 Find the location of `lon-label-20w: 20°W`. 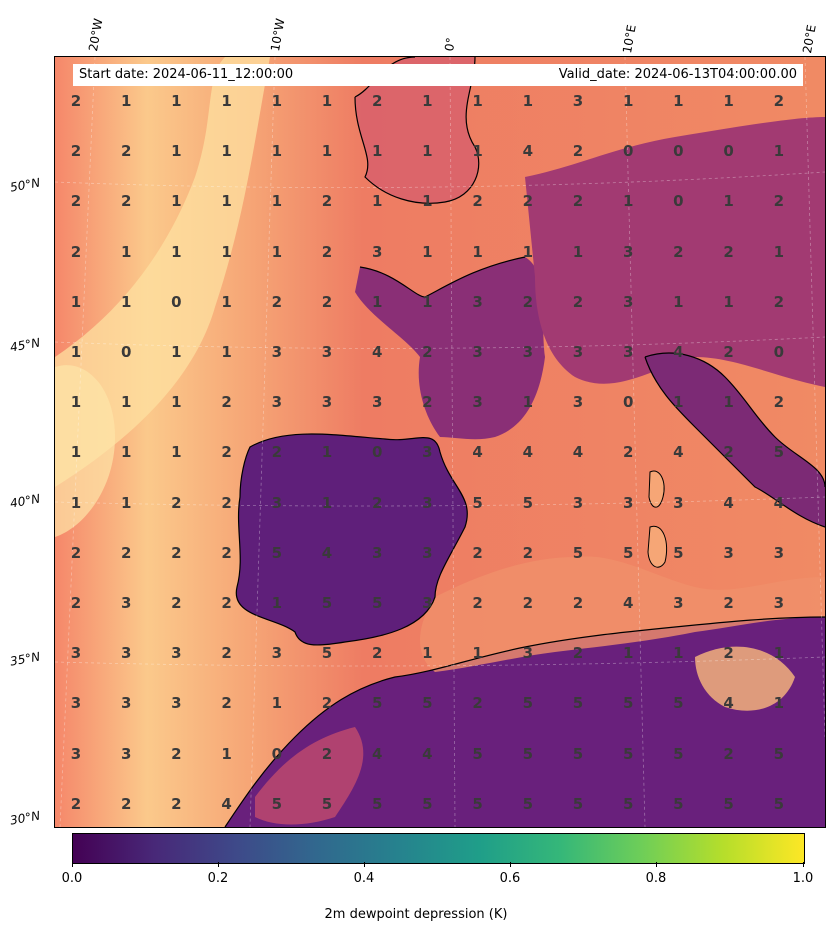

lon-label-20w: 20°W is located at coordinates (96, 35).